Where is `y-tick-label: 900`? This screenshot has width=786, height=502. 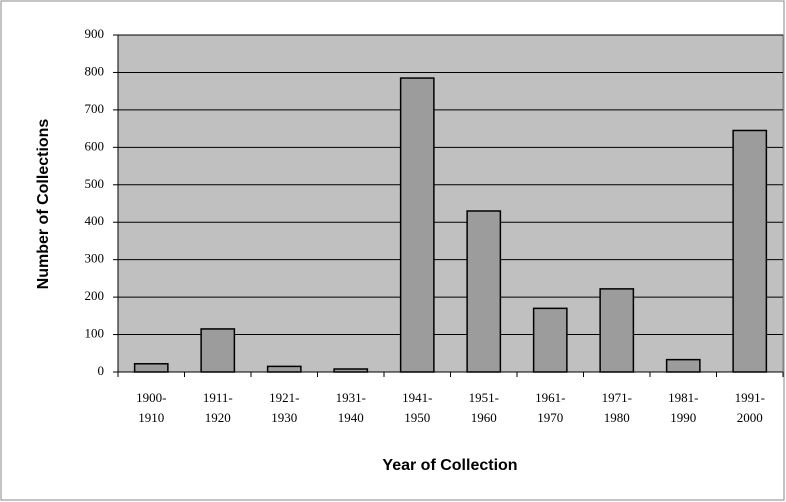
y-tick-label: 900 is located at coordinates (95, 33).